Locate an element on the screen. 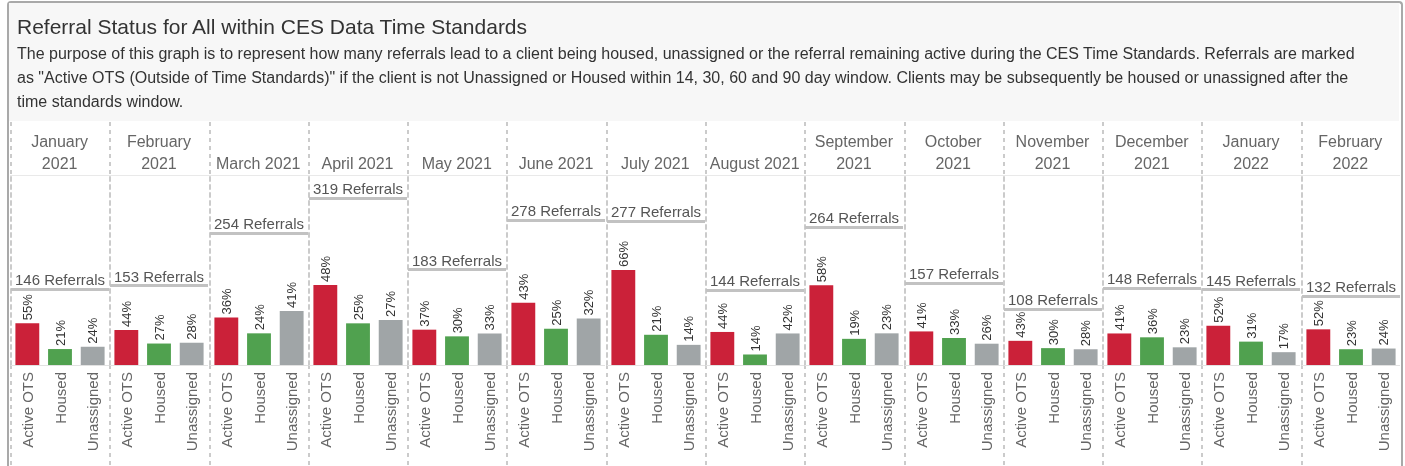 The height and width of the screenshot is (466, 1405). data-label: 37% is located at coordinates (424, 313).